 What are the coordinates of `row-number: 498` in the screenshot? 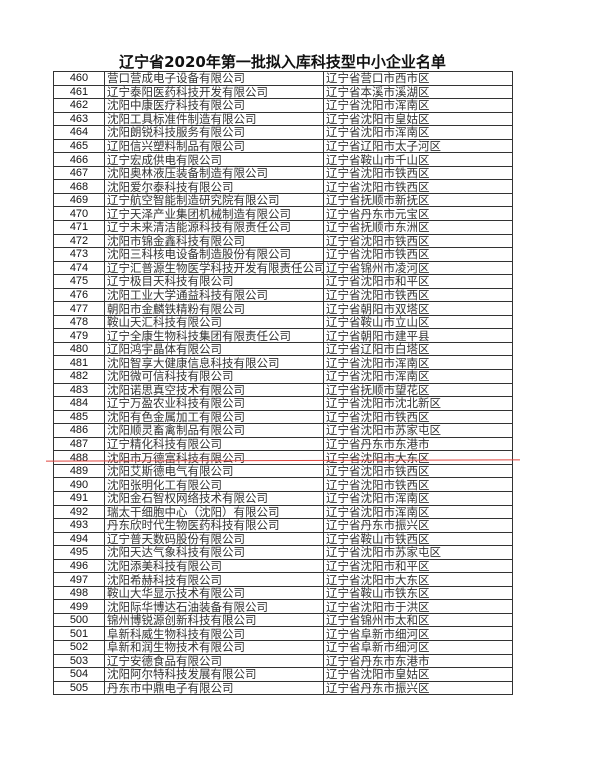 It's located at (79, 593).